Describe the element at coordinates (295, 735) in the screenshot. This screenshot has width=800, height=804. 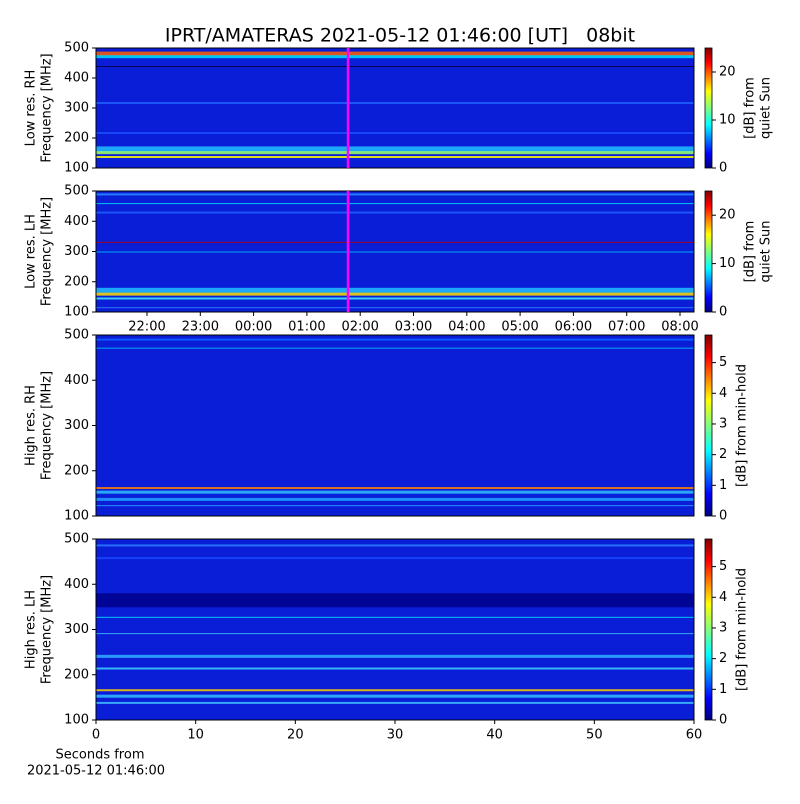
I see `x-tick-label: 20` at that location.